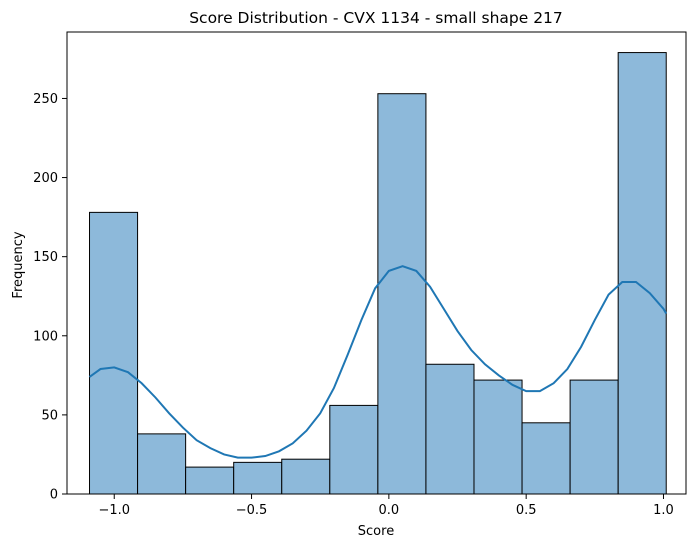 The width and height of the screenshot is (695, 547). Describe the element at coordinates (18, 264) in the screenshot. I see `y-axis-label: Frequency` at that location.